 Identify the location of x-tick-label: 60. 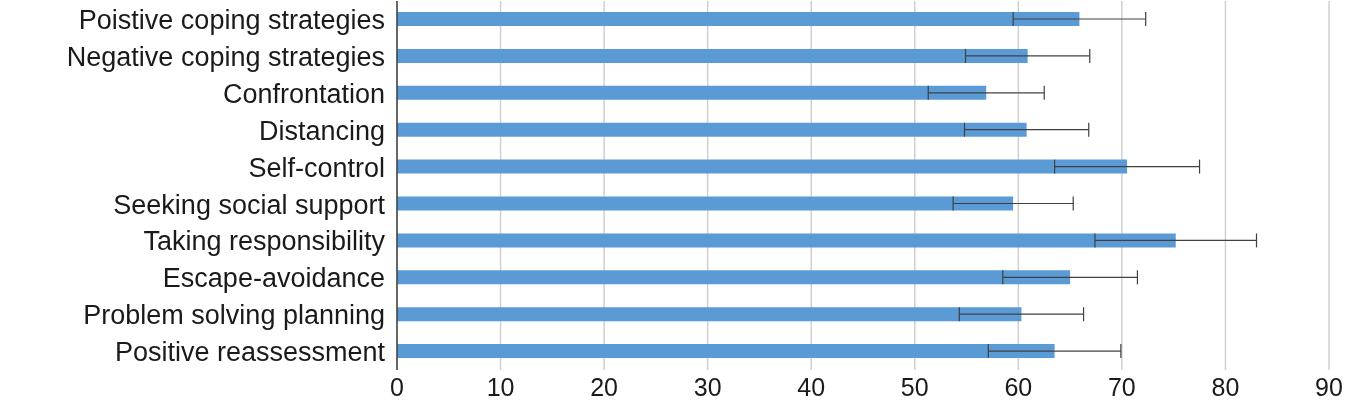
(1018, 386).